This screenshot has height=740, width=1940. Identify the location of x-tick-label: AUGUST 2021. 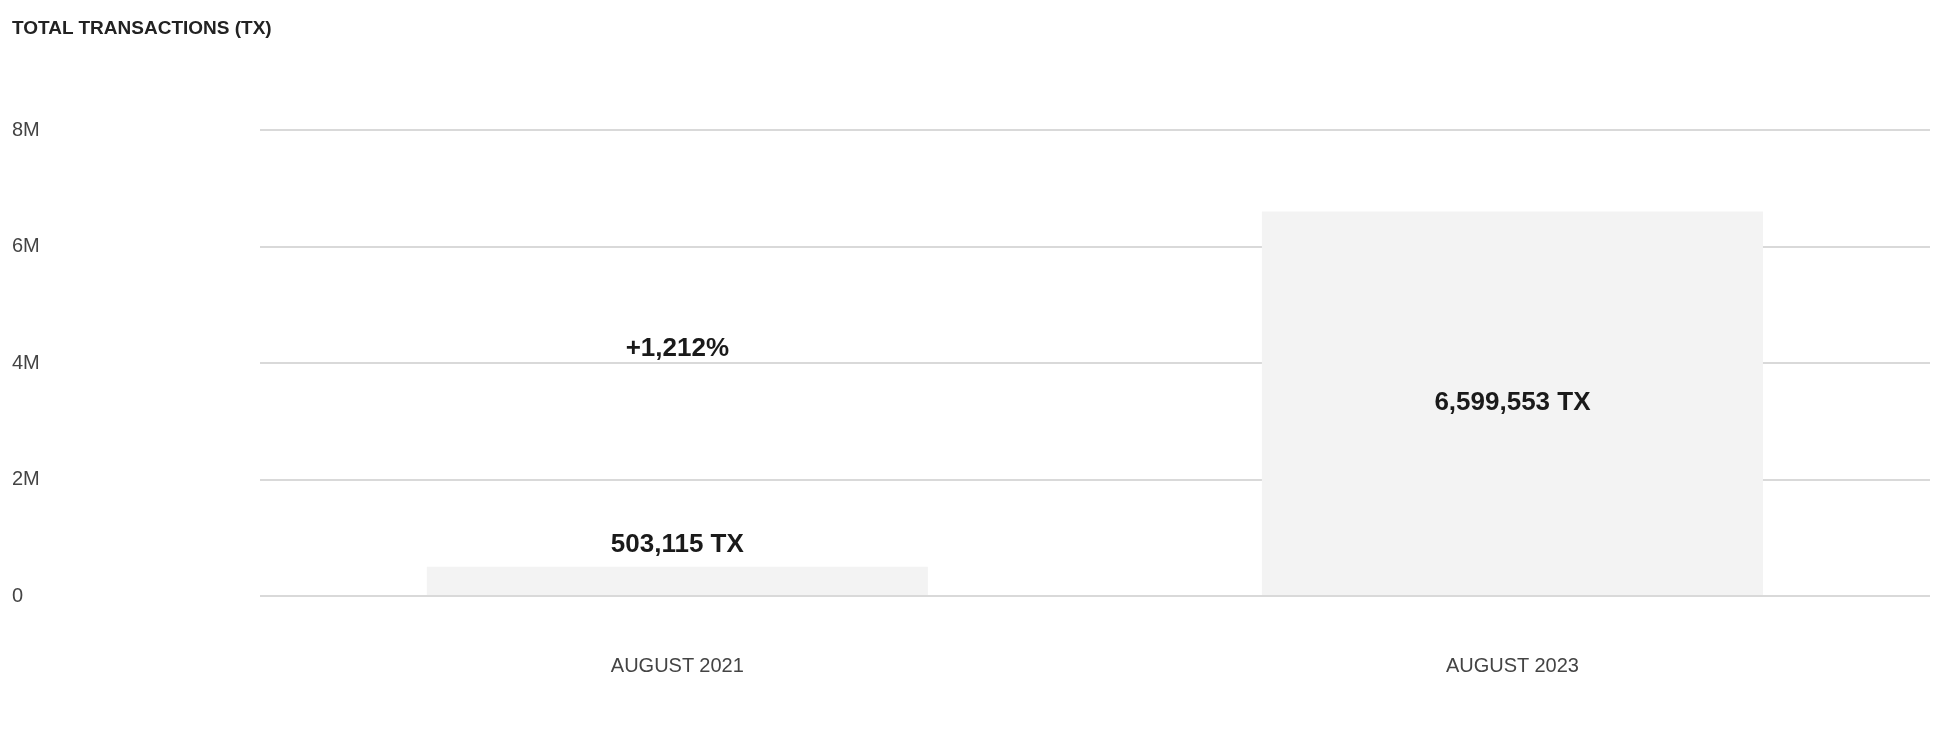
(677, 664).